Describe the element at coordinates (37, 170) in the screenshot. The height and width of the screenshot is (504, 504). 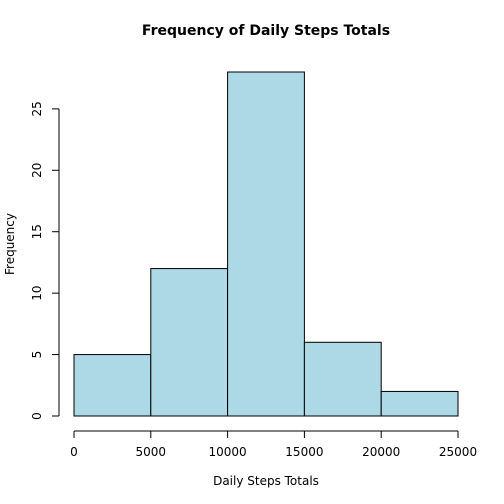
I see `y-tick-label-4: 20` at that location.